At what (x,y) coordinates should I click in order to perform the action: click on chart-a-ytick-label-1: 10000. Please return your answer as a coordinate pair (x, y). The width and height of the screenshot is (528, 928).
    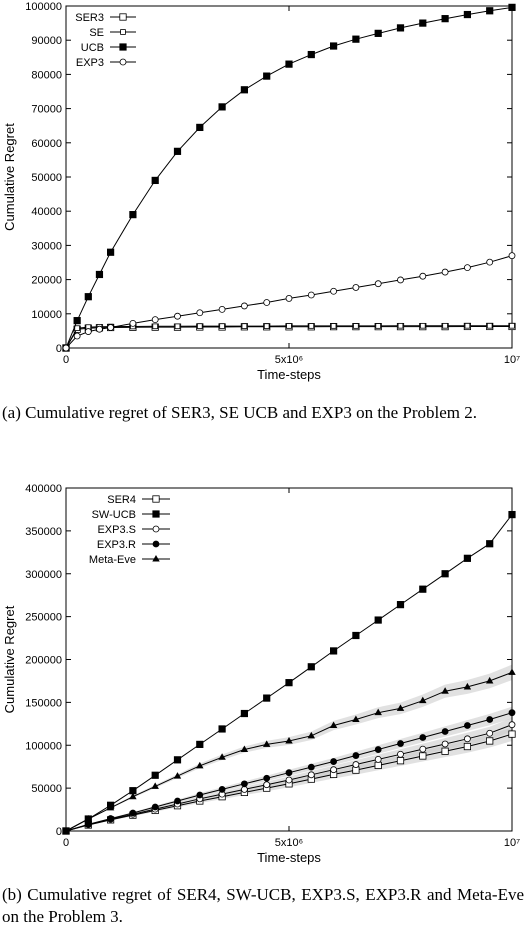
    Looking at the image, I should click on (46, 315).